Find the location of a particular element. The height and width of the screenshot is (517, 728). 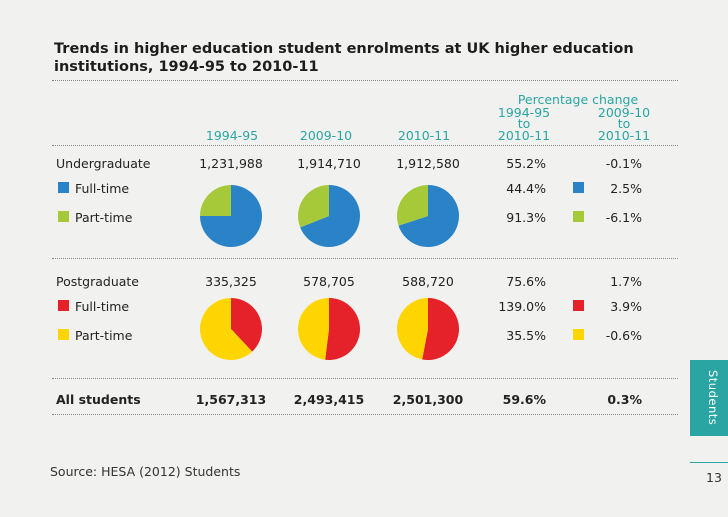

row-label-postgraduate: Postgraduate is located at coordinates (97, 281).